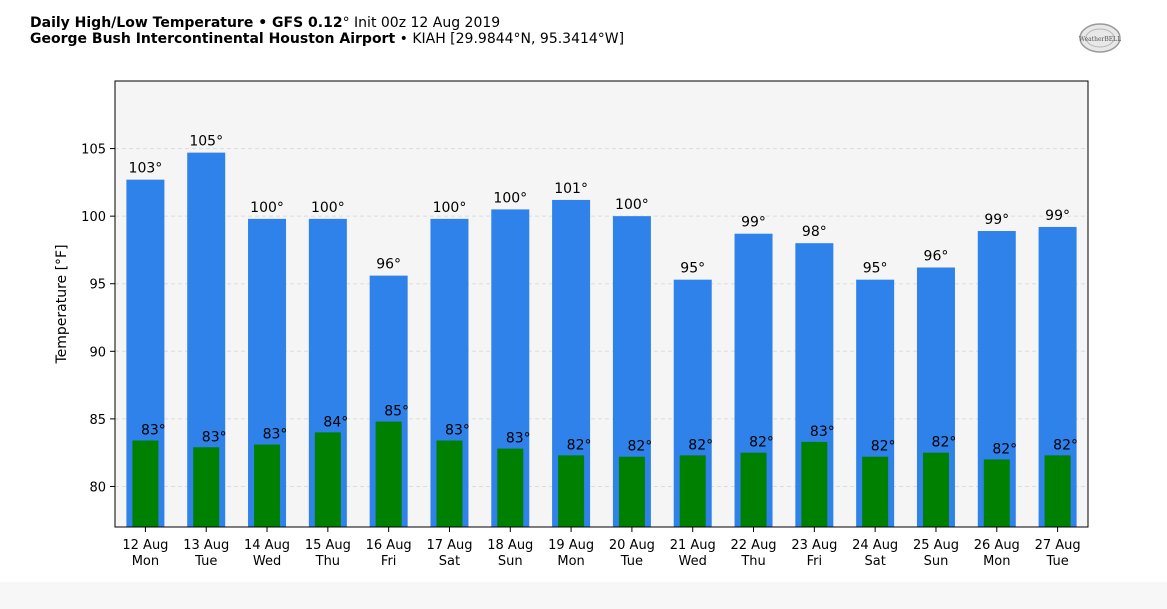 The width and height of the screenshot is (1167, 609). Describe the element at coordinates (601, 474) in the screenshot. I see `low-temperature-bars` at that location.